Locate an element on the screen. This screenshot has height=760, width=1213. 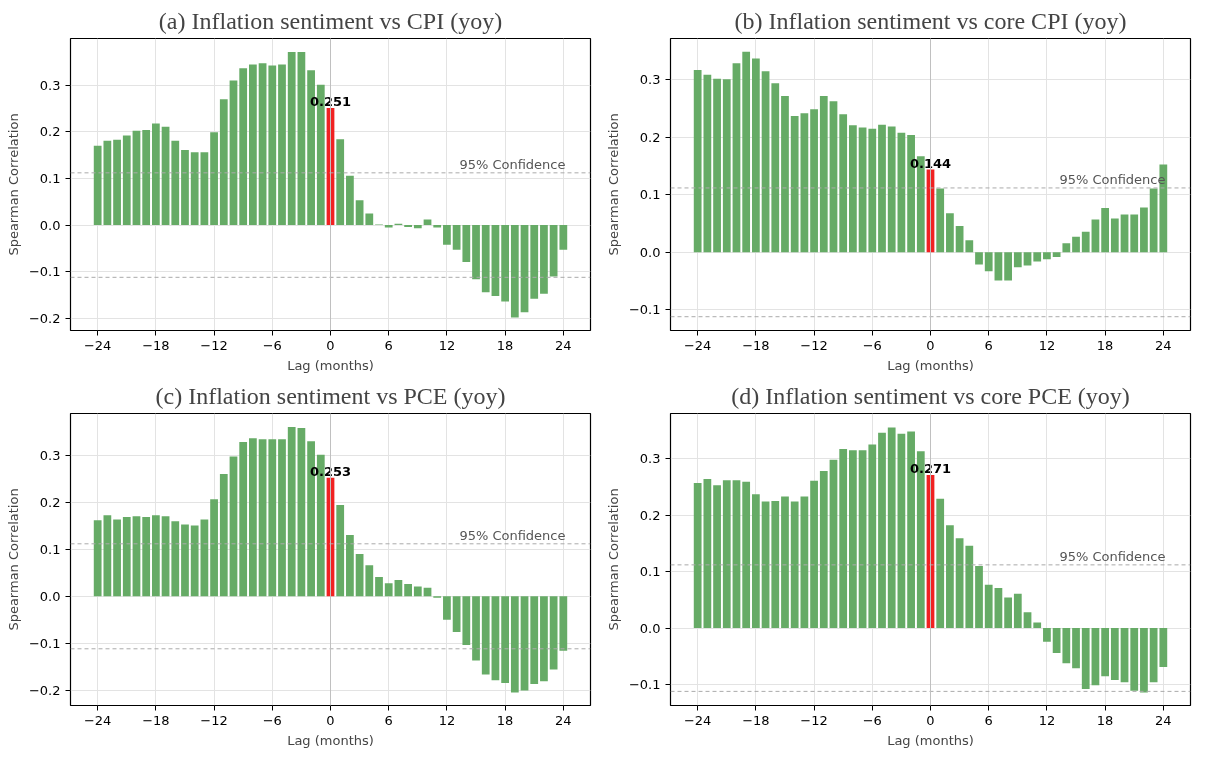
chart-title: (b) Inflation sentiment vs core CPI (yoy) is located at coordinates (930, 20).